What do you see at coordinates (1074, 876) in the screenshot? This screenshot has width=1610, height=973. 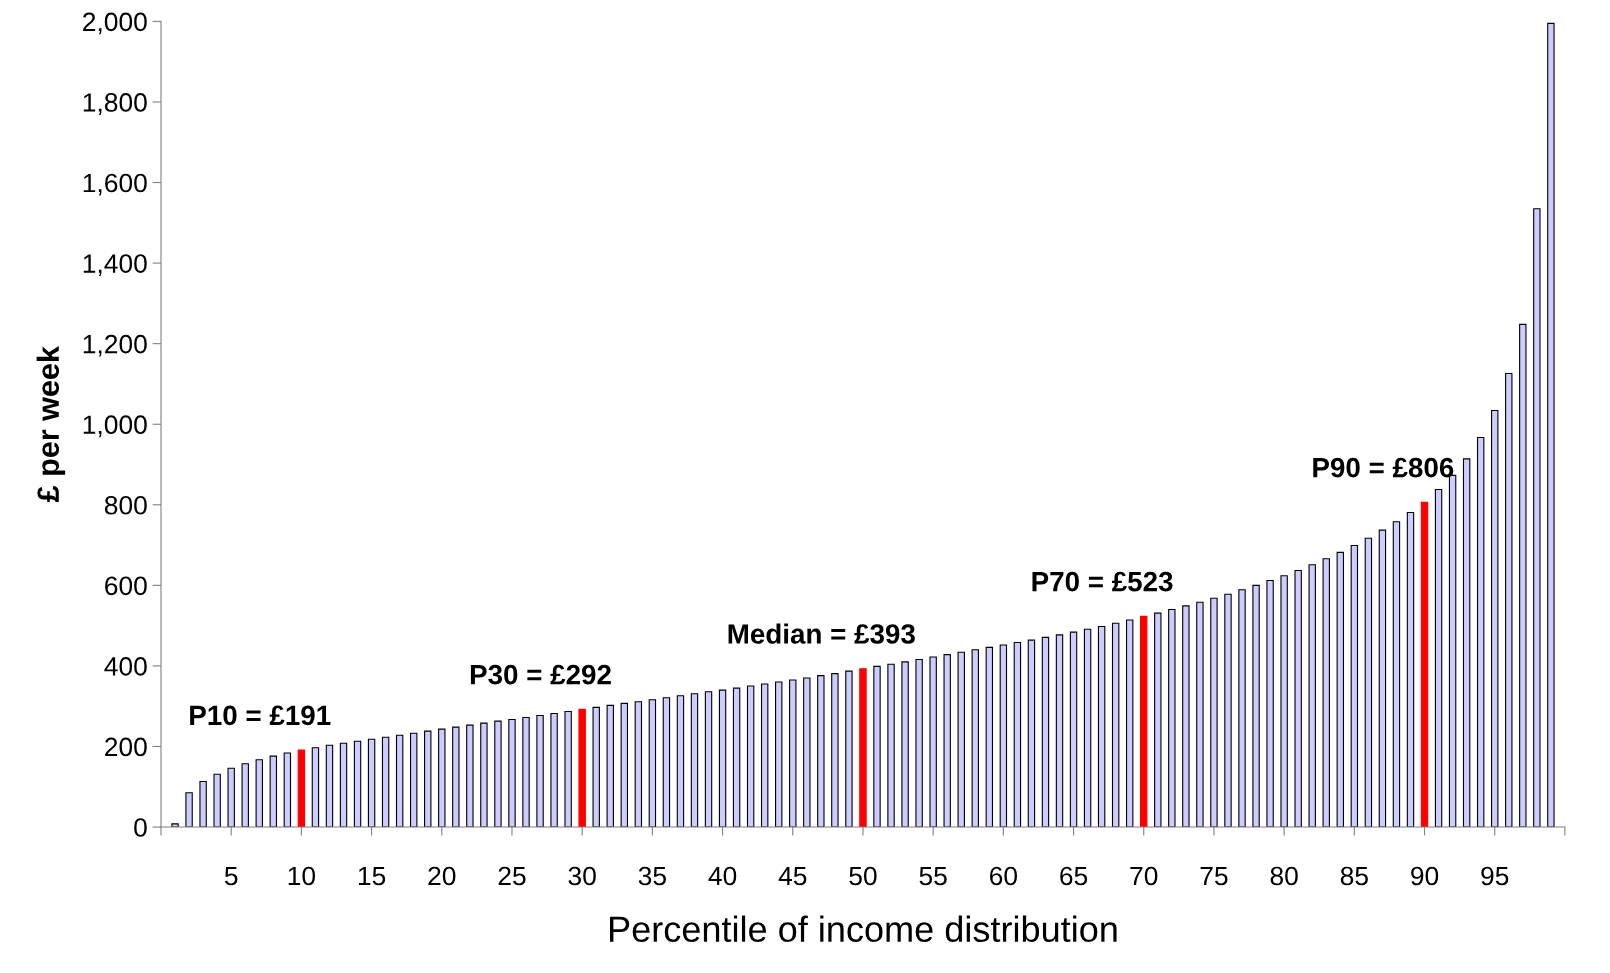 I see `x-tick-label: 65` at bounding box center [1074, 876].